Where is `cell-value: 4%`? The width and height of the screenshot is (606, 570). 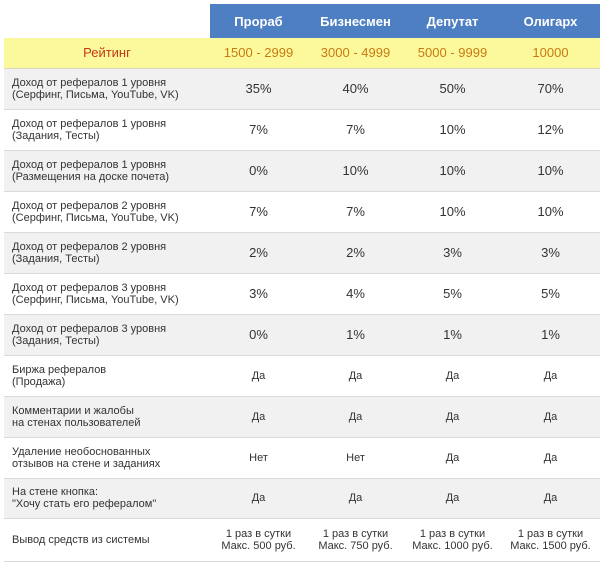 cell-value: 4% is located at coordinates (355, 294).